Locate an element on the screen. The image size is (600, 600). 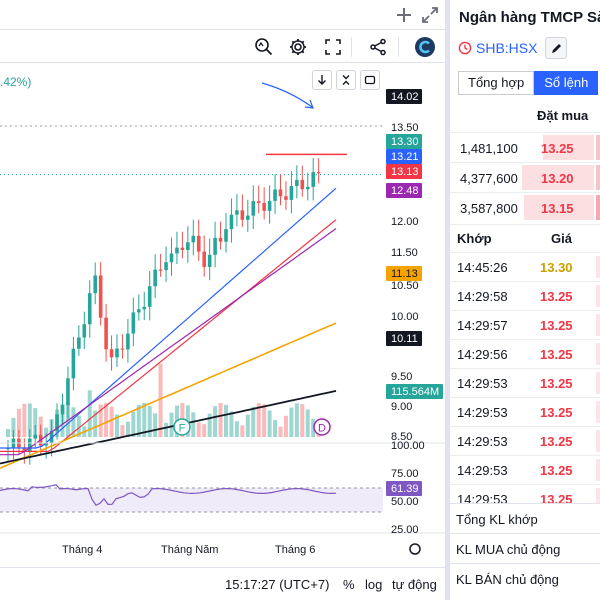
trade-time: 14:29:56 is located at coordinates (482, 354).